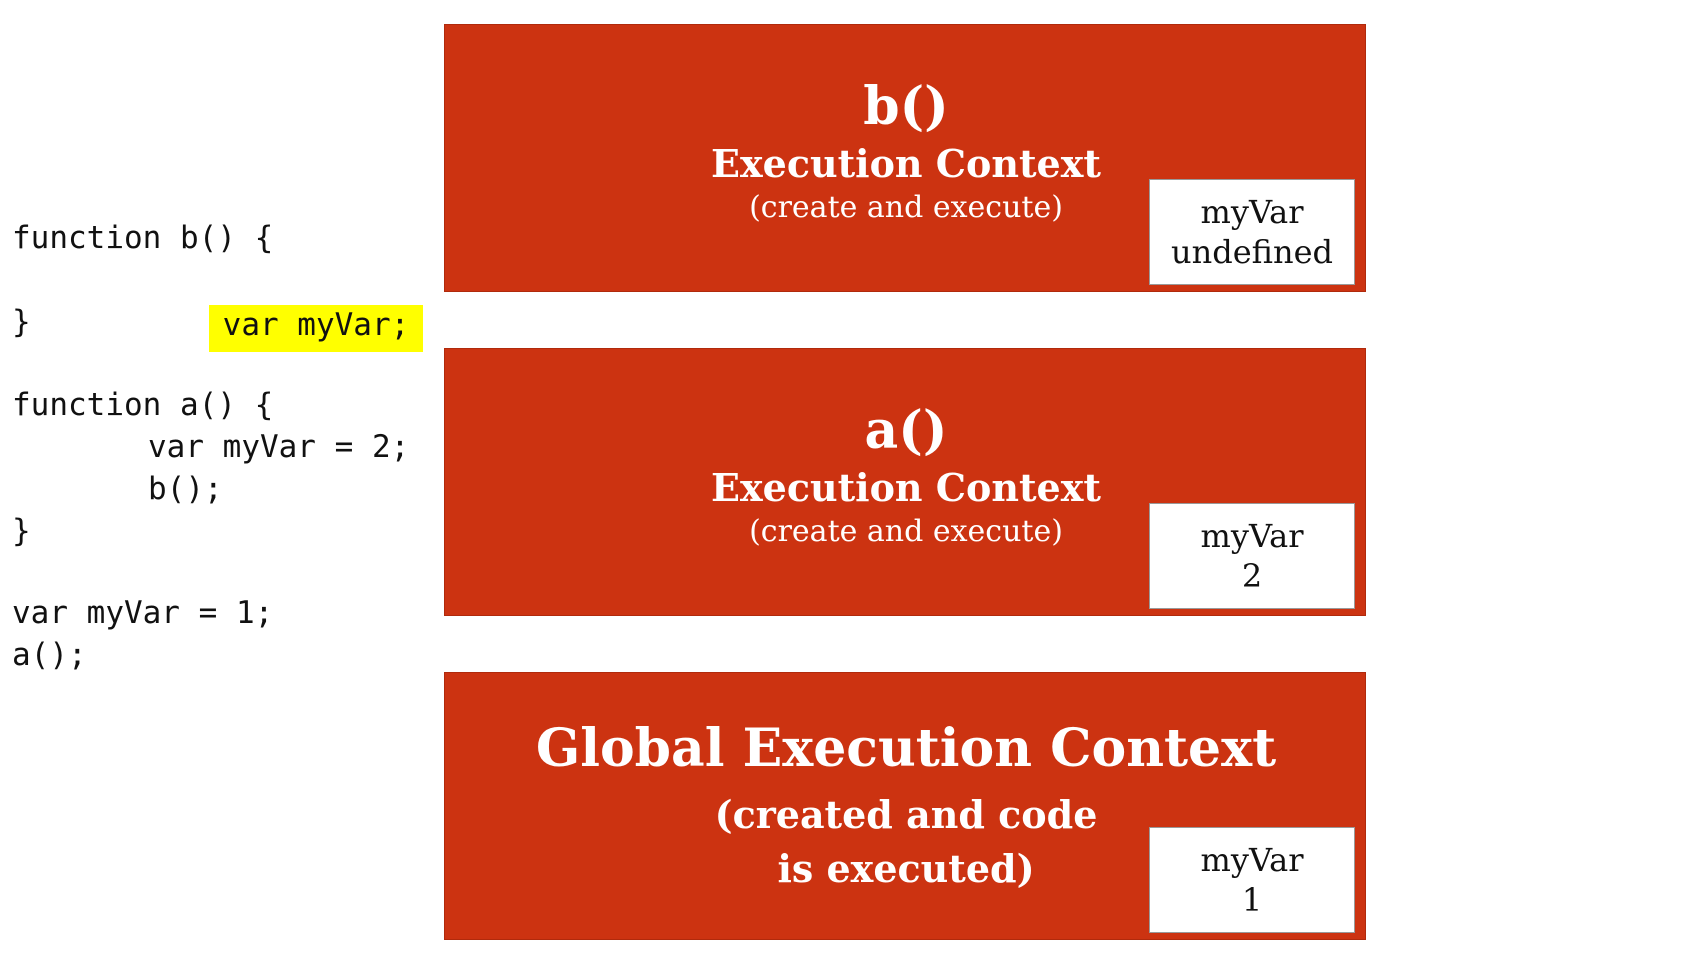  I want to click on code-line-highlighted: var myVar;, so click(286, 325).